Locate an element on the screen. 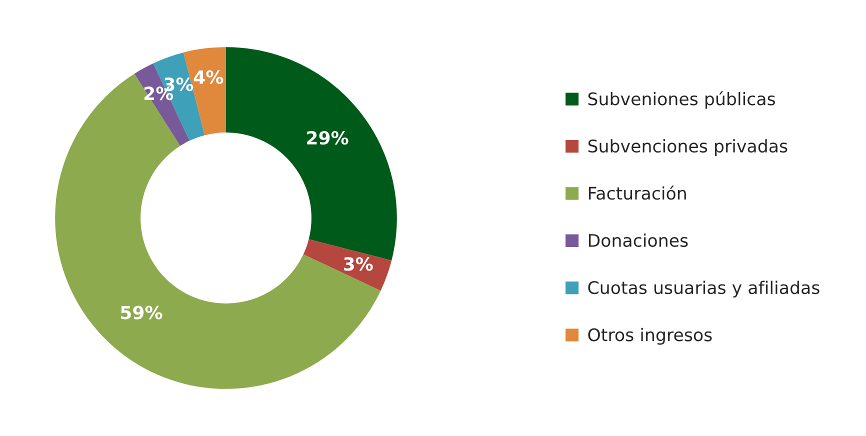 Image resolution: width=866 pixels, height=436 pixels. legend-label: Otros ingresos is located at coordinates (650, 336).